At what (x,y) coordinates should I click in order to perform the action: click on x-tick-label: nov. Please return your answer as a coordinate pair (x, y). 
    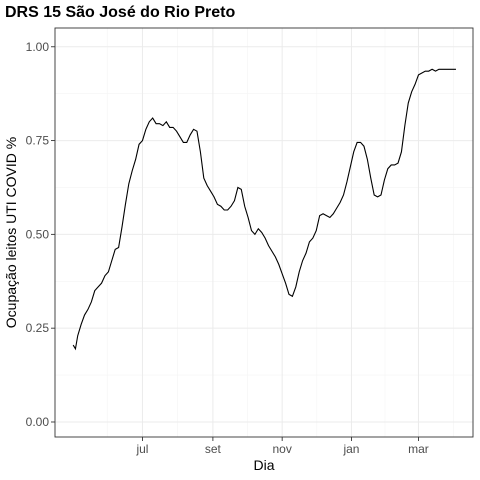
    Looking at the image, I should click on (281, 449).